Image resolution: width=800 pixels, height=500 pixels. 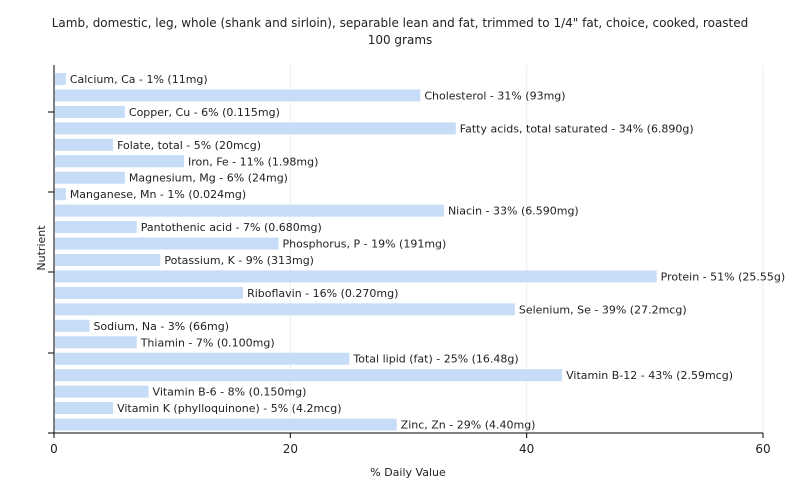 What do you see at coordinates (158, 194) in the screenshot?
I see `bar-label-7: Manganese, Mn - 1% (0.024mg)` at bounding box center [158, 194].